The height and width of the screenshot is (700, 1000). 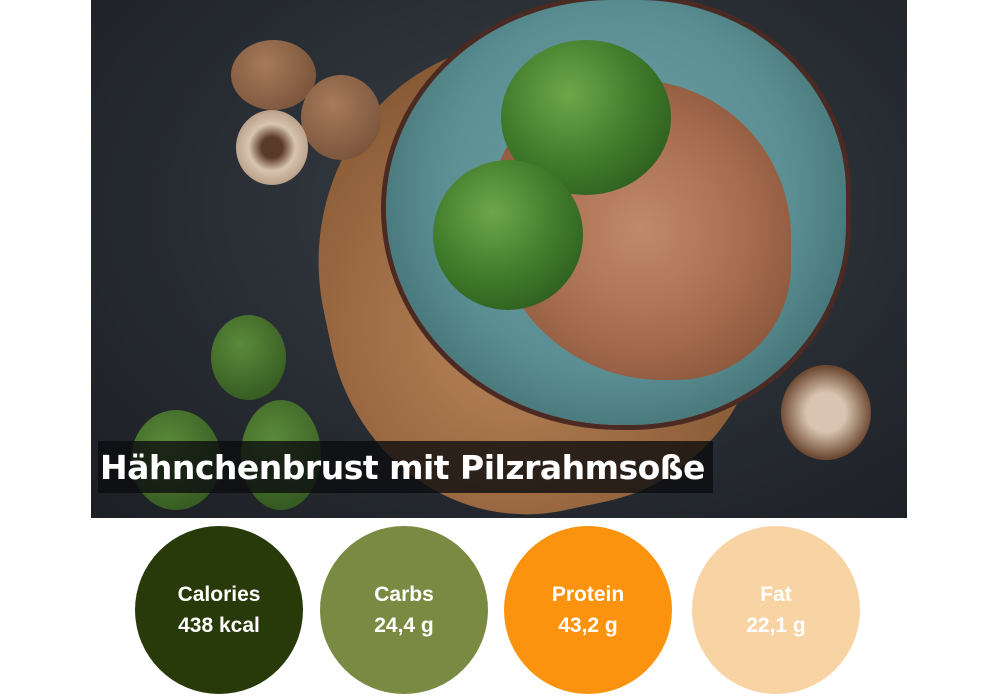 I want to click on nutrition-carbs: Carbs 24,4 g, so click(x=404, y=610).